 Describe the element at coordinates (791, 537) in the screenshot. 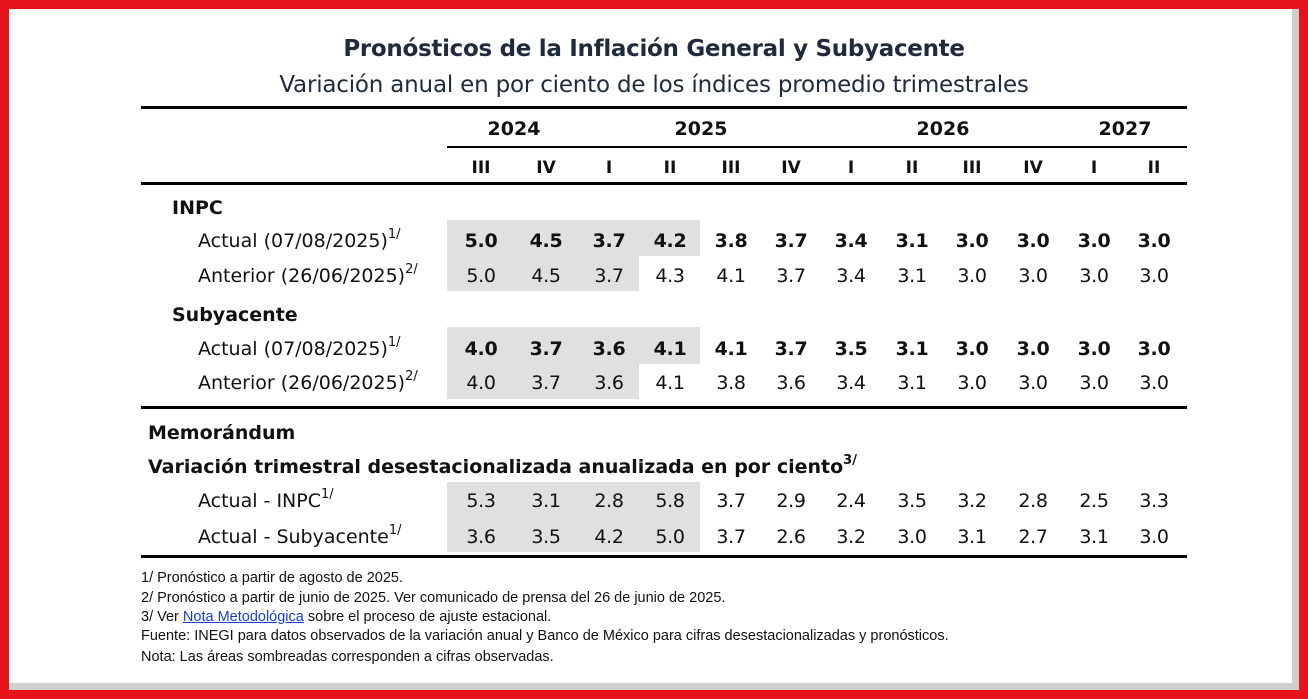

I see `table-cell: 2.6` at that location.